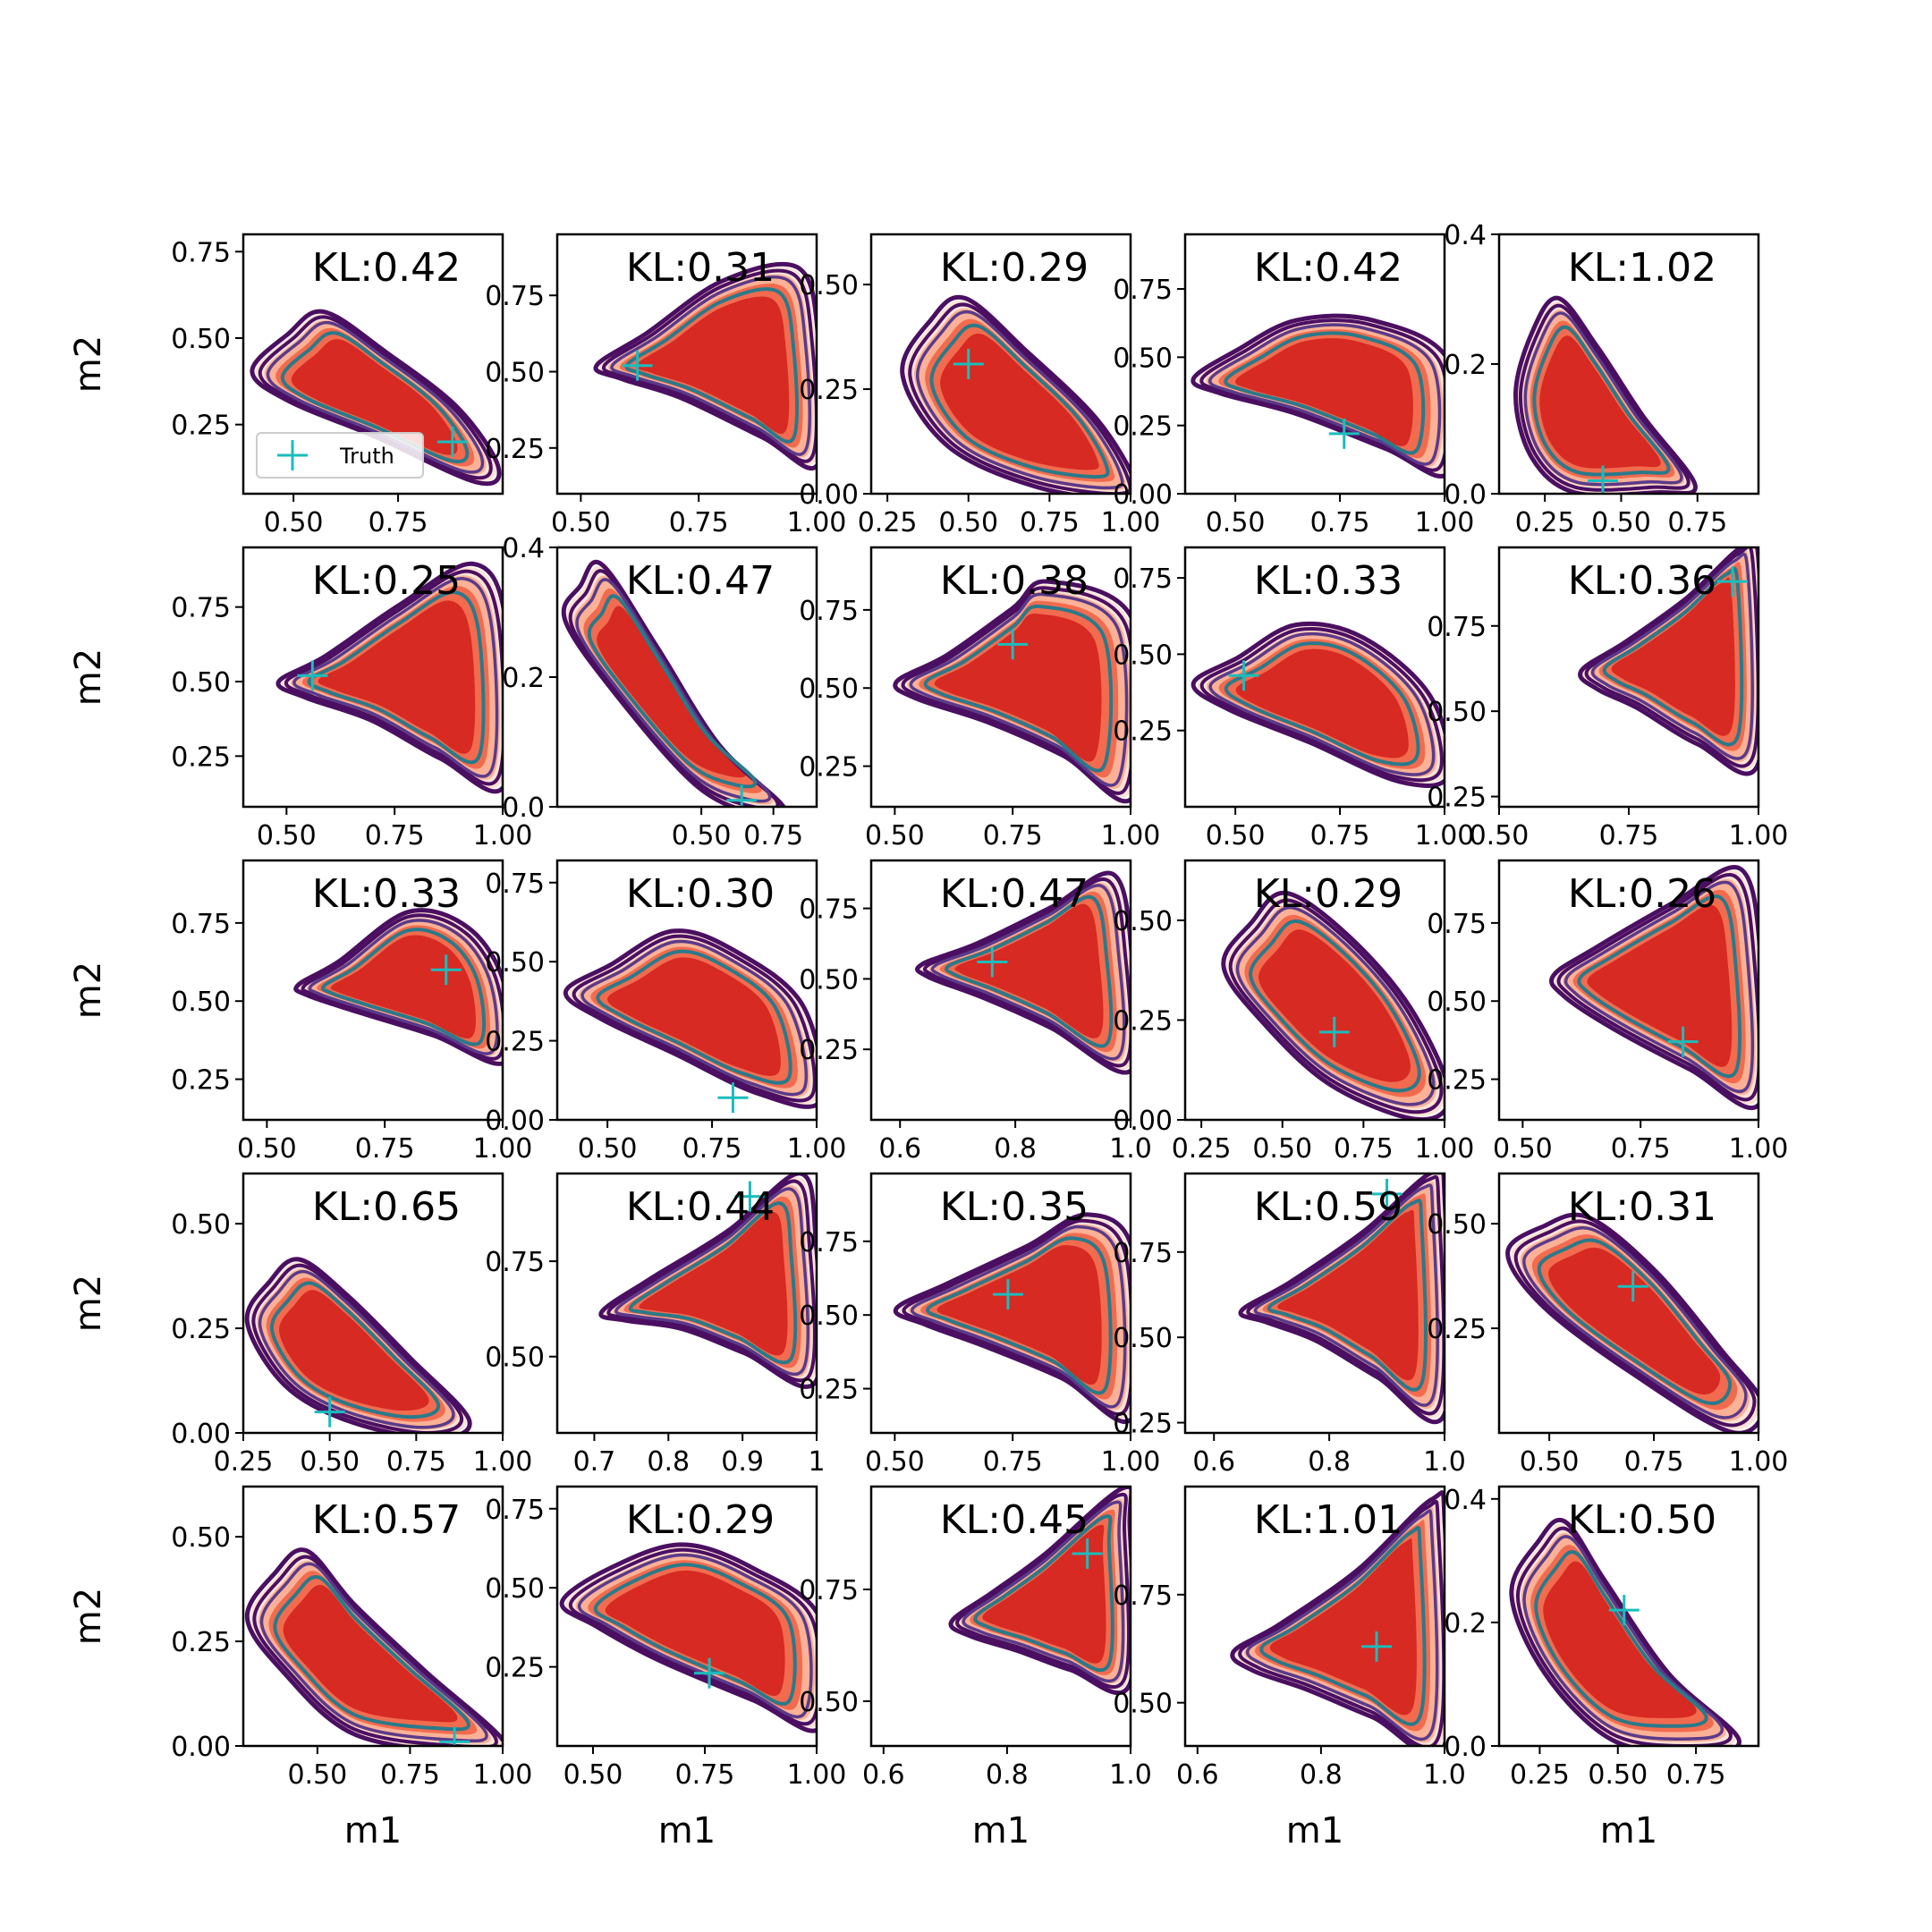 This screenshot has height=1932, width=1932. What do you see at coordinates (1328, 894) in the screenshot?
I see `kl-label: KL:0.29` at bounding box center [1328, 894].